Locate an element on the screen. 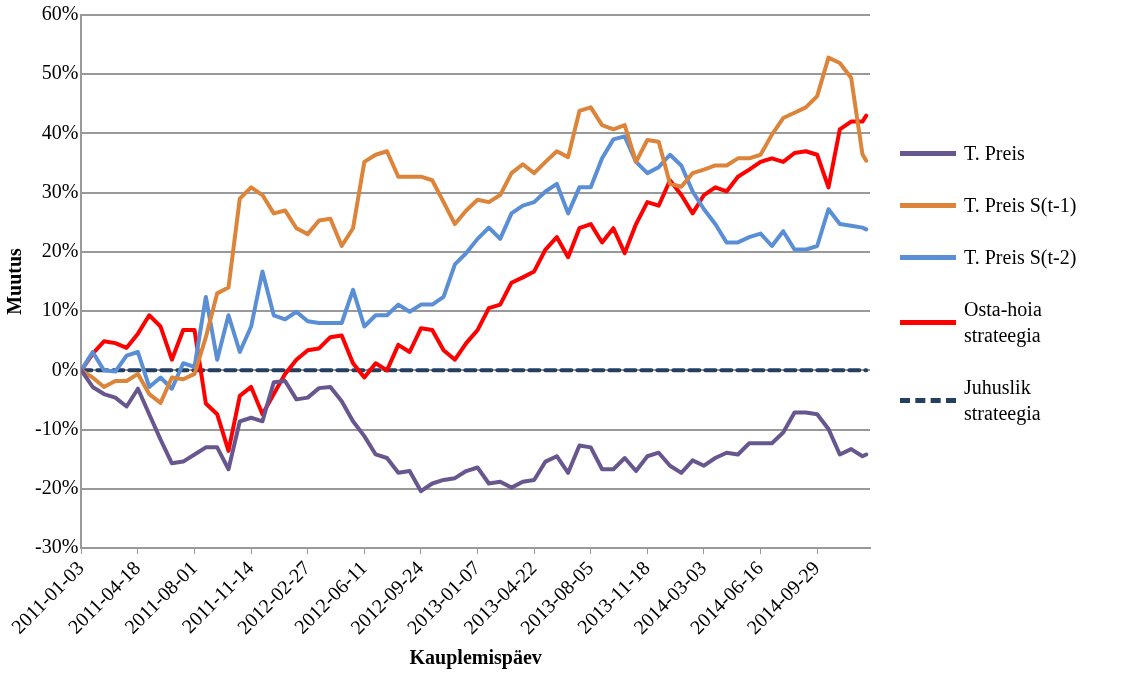 The image size is (1142, 675). legend-label: T. Preis S(t-2) is located at coordinates (1021, 257).